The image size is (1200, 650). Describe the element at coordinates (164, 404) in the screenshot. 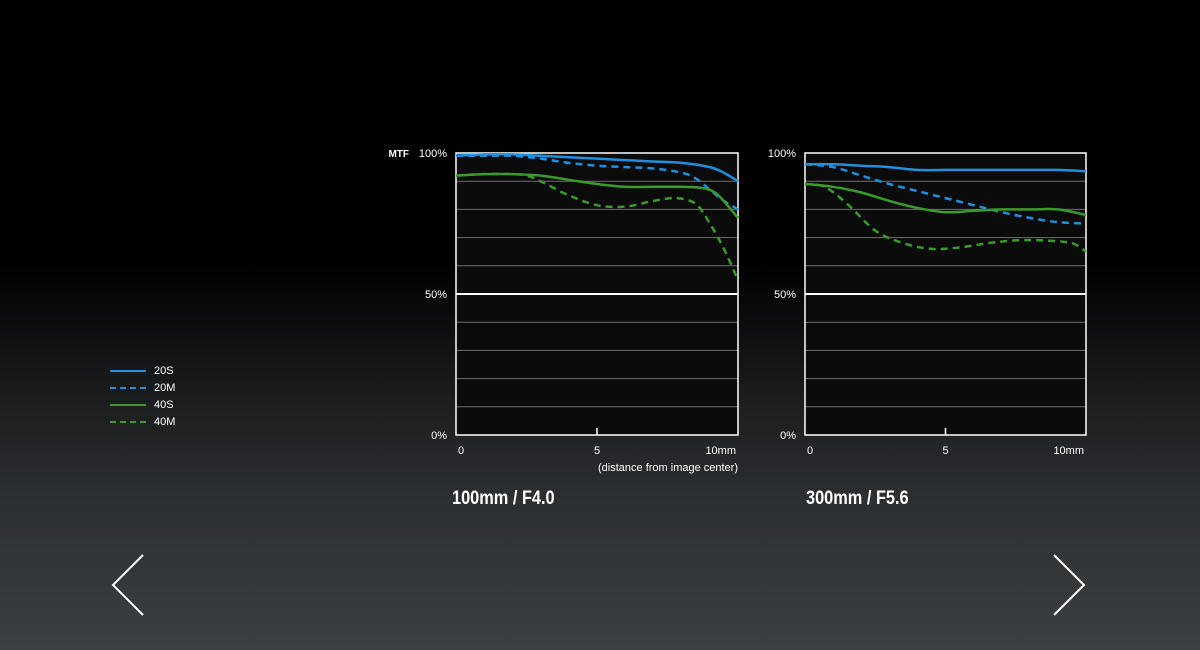

I see `legend-label: 40S` at that location.